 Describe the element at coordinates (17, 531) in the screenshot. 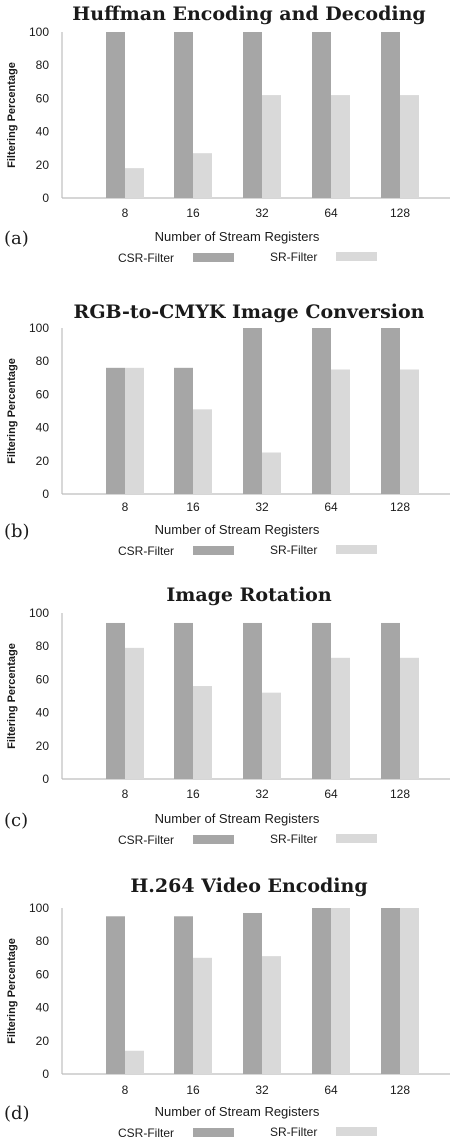

I see `panel-tag: (b)` at that location.